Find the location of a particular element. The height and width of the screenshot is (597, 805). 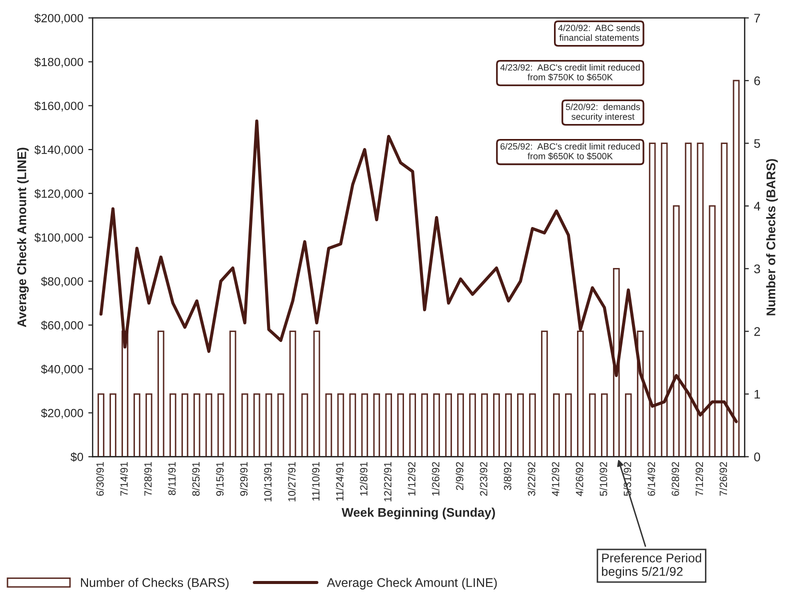

y-tick-label: $20,000 is located at coordinates (62, 413).